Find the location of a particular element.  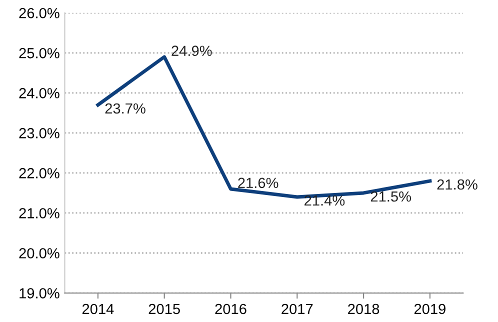

data-label: 21.4% is located at coordinates (324, 200).